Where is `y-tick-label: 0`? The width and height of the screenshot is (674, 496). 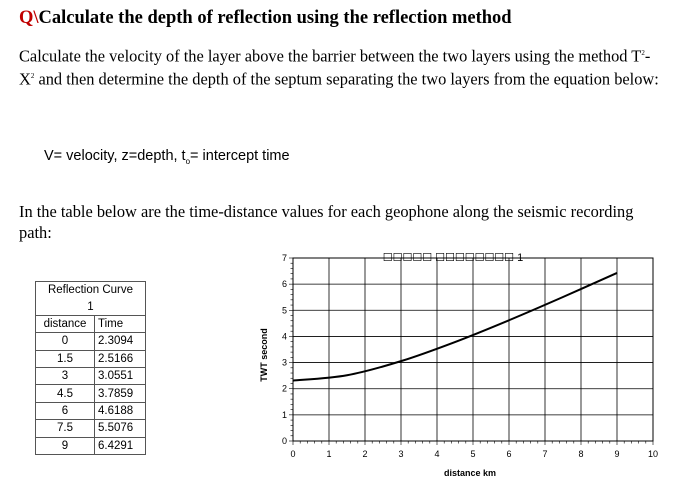
y-tick-label: 0 is located at coordinates (284, 441).